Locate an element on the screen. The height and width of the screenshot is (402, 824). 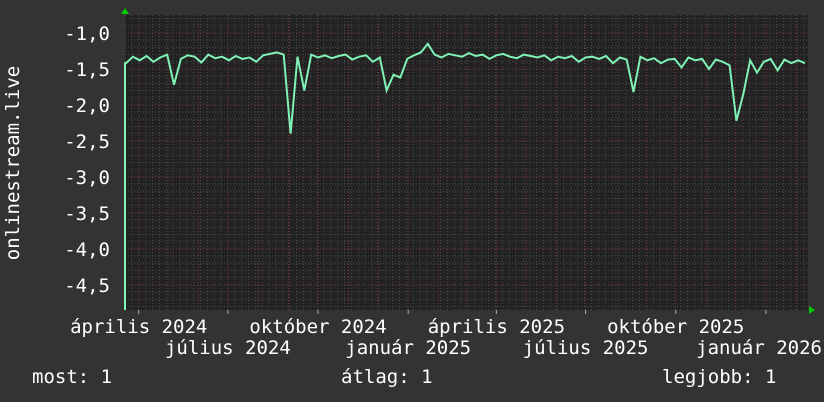
x-tick-label: október 2024 is located at coordinates (317, 327).